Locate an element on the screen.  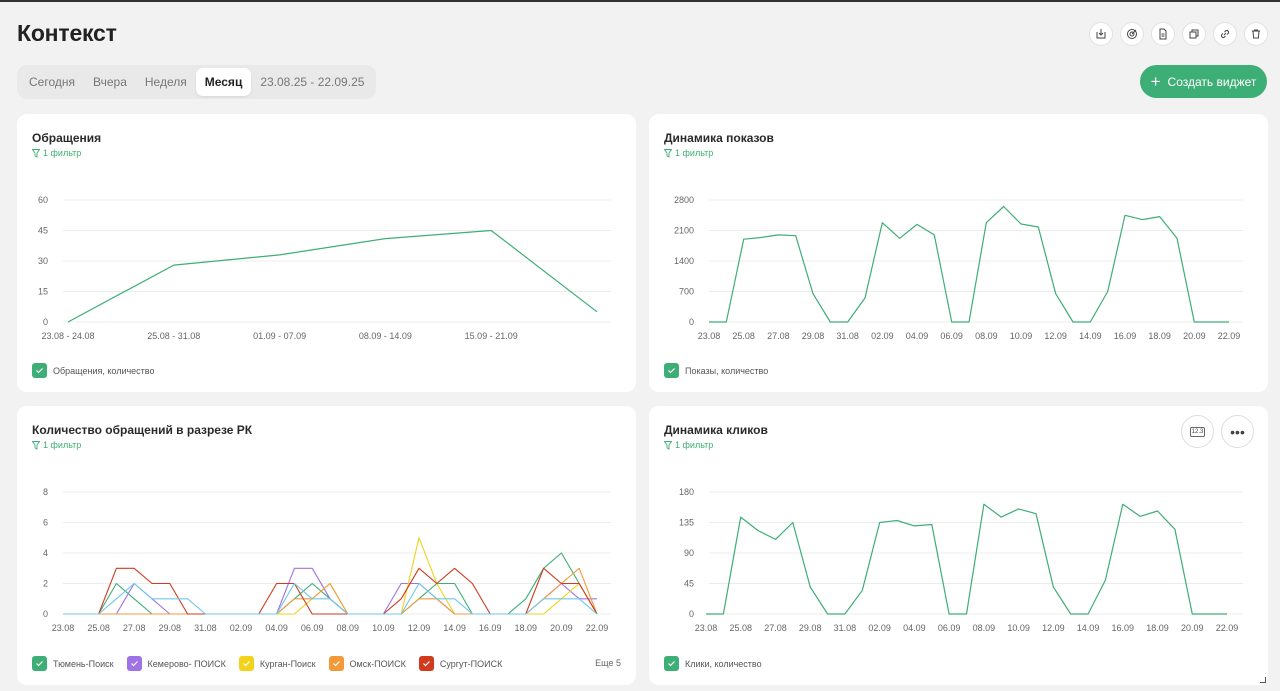
x-tick-label: 15.09 - 21.09 is located at coordinates (491, 336).